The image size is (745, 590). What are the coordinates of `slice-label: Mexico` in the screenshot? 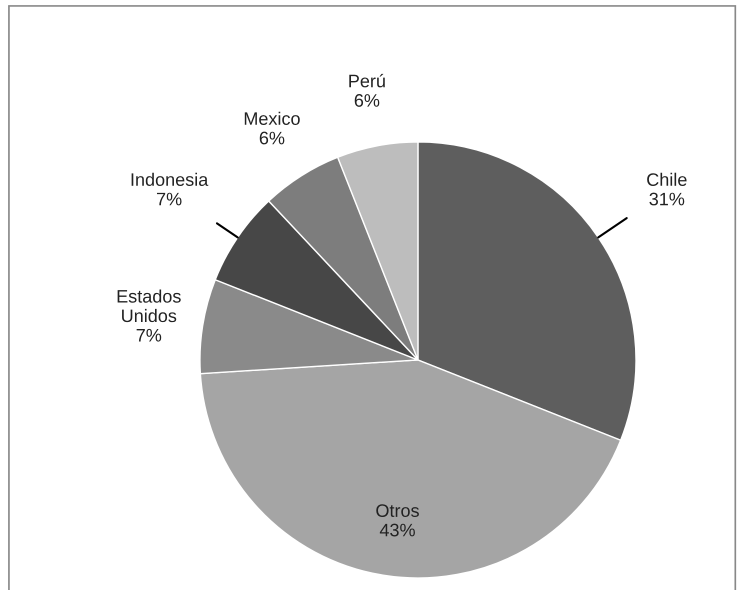 It's located at (272, 118).